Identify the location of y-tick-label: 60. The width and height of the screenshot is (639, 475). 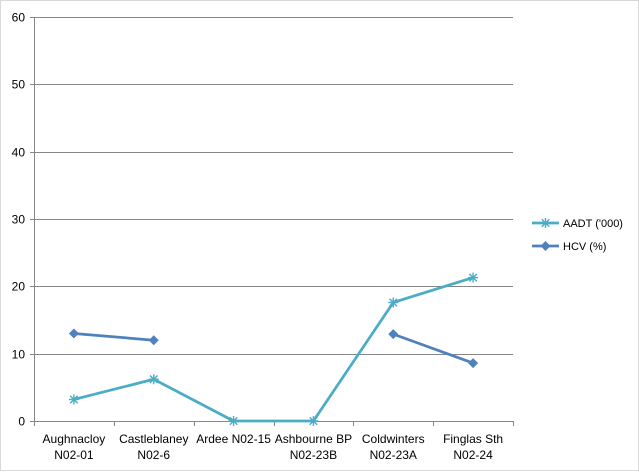
(19, 18).